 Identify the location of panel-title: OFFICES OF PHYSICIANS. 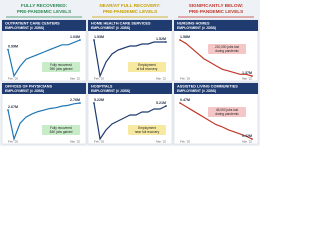
(29, 87).